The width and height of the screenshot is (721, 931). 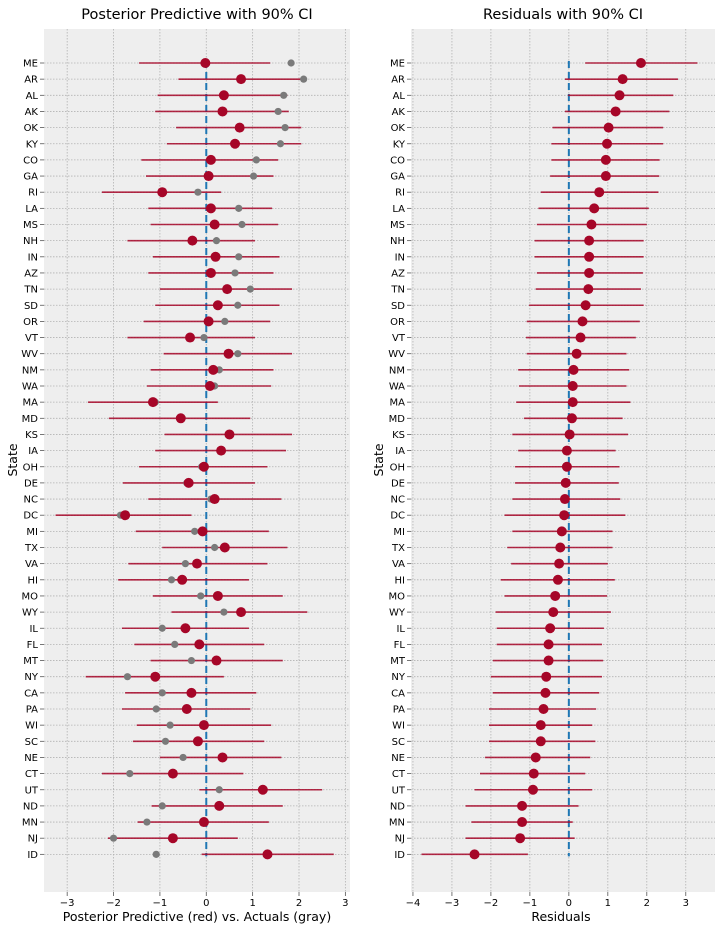 I want to click on residuals-state-label-mt: MT, so click(x=398, y=661).